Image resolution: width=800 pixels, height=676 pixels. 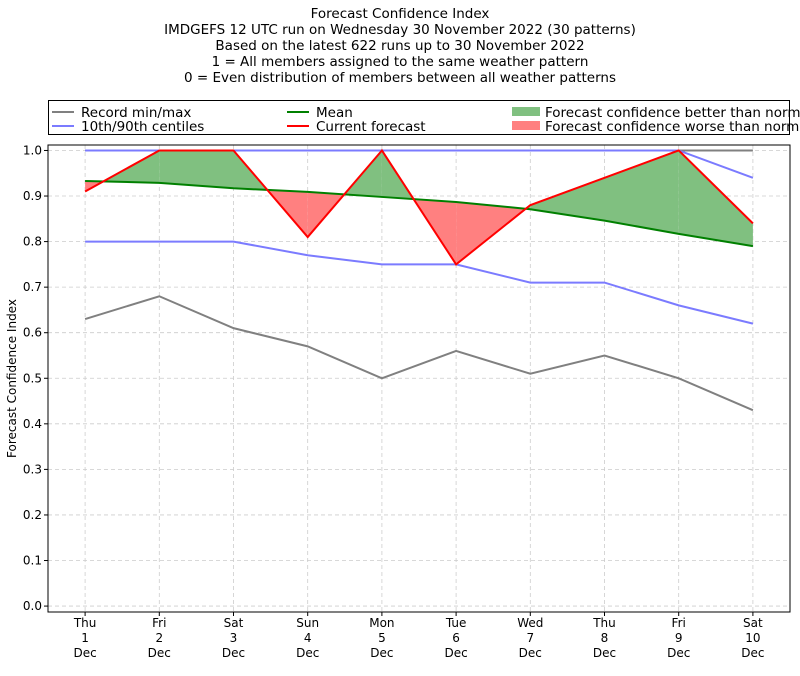 What do you see at coordinates (456, 638) in the screenshot?
I see `x-tick-label: 6` at bounding box center [456, 638].